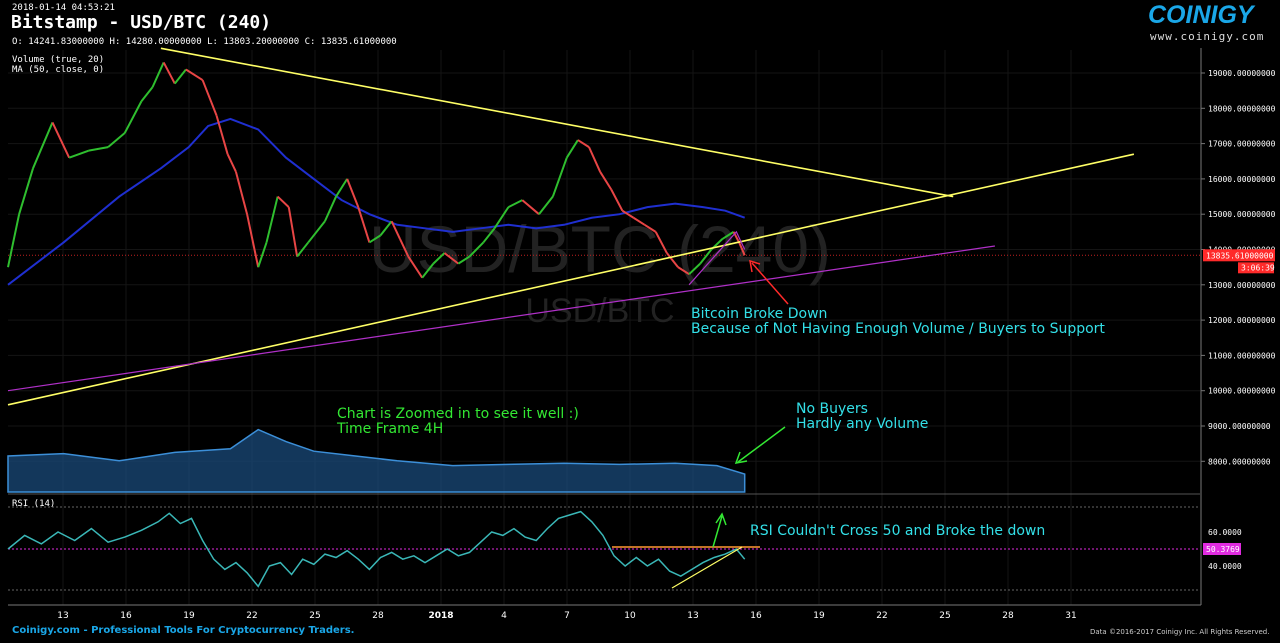  Describe the element at coordinates (1225, 532) in the screenshot. I see `rsi-tick-label: 60.0000` at that location.